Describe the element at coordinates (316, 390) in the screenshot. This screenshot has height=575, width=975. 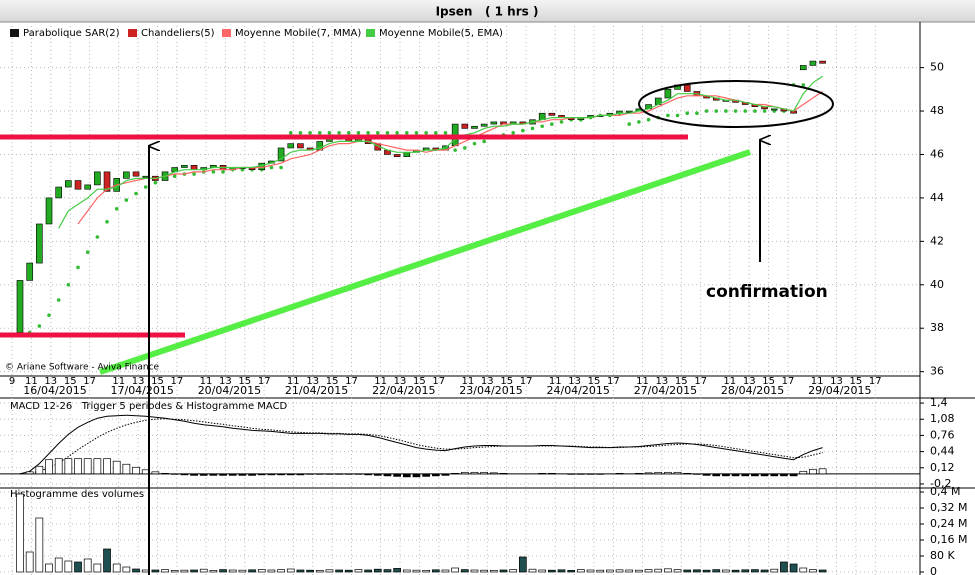
I see `x-date-label: 21/04/2015` at that location.